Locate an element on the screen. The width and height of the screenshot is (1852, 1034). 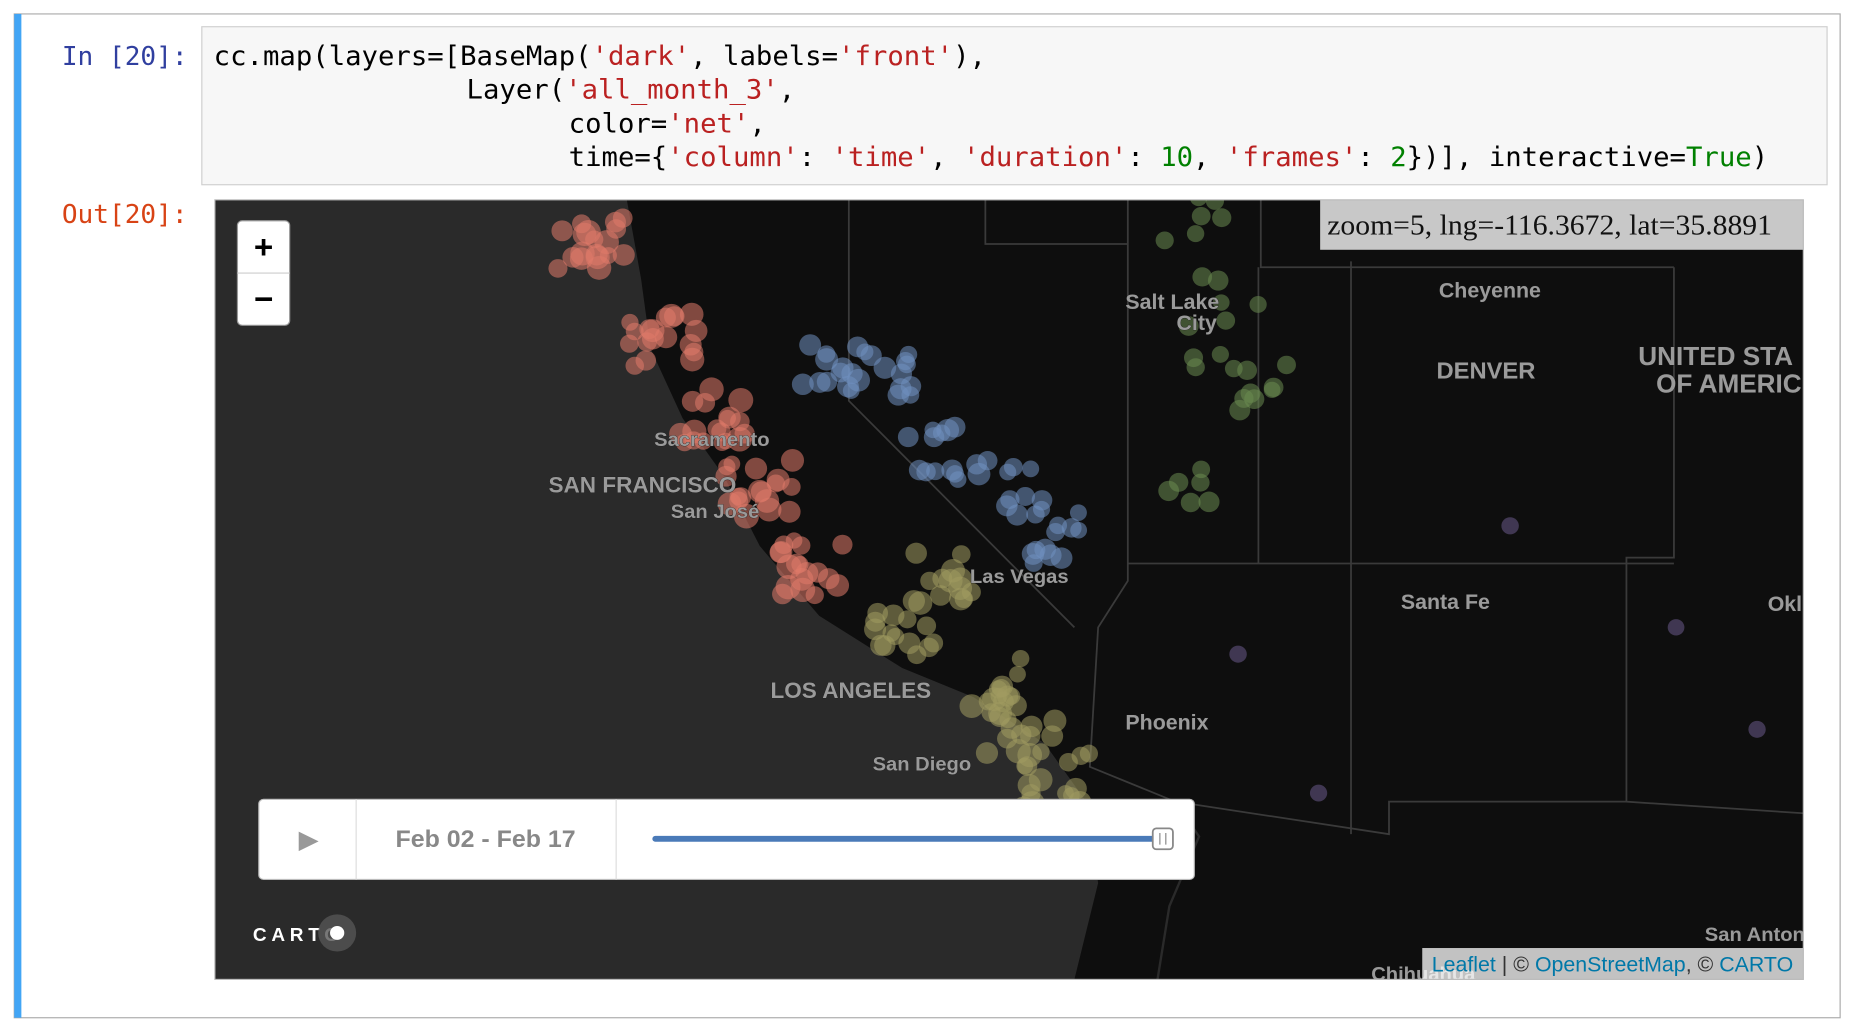
play-button: ▶ is located at coordinates (309, 840).